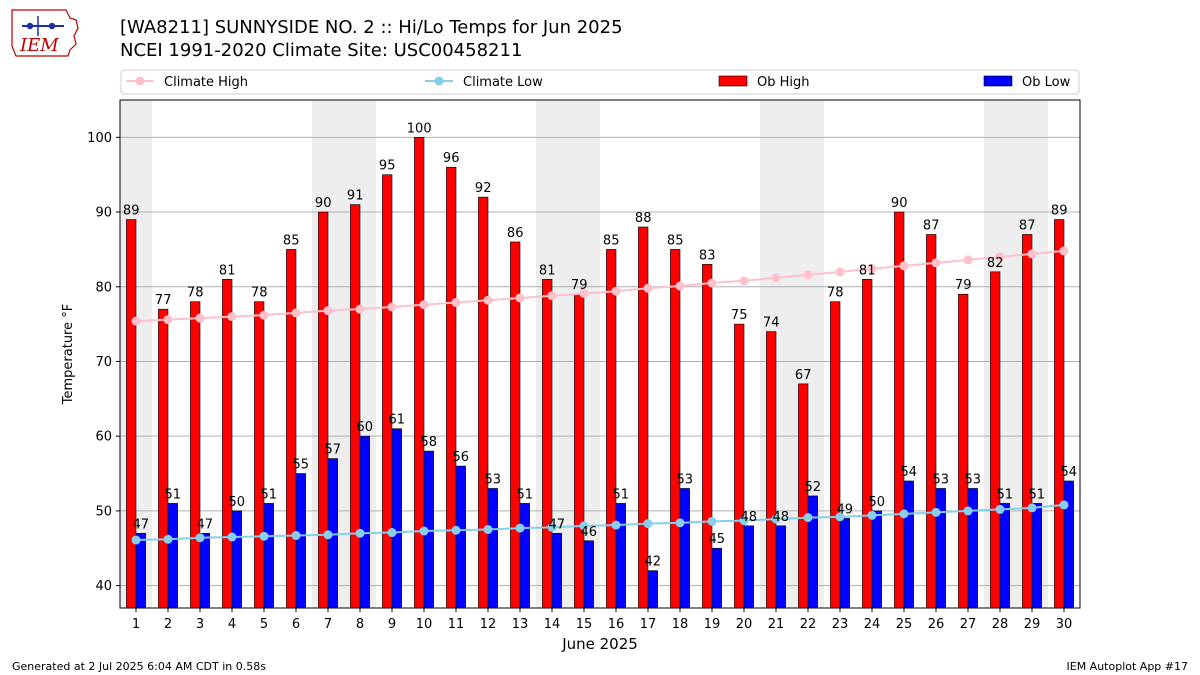 This screenshot has width=1200, height=675. What do you see at coordinates (103, 362) in the screenshot?
I see `y-tick-label: 70` at bounding box center [103, 362].